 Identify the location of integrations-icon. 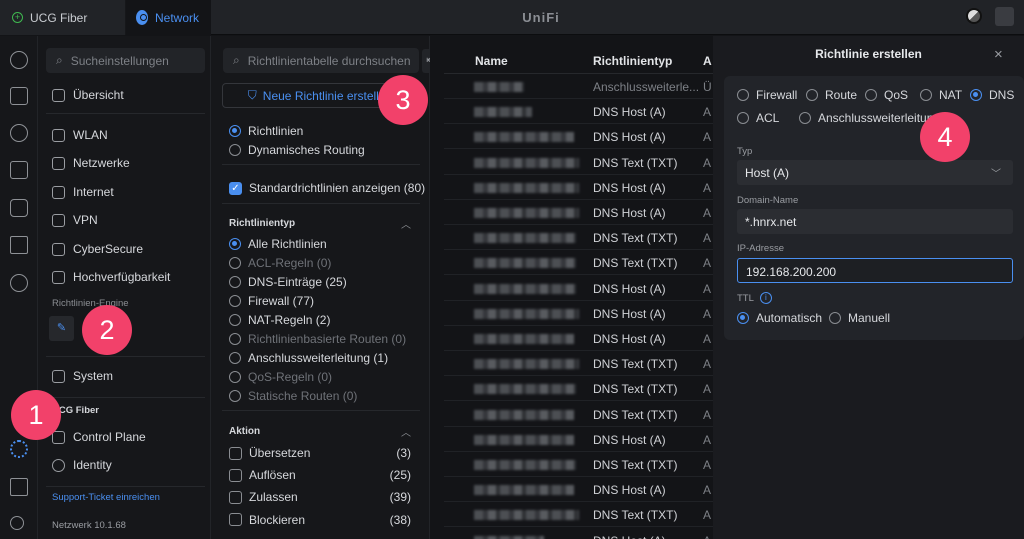
(17, 523).